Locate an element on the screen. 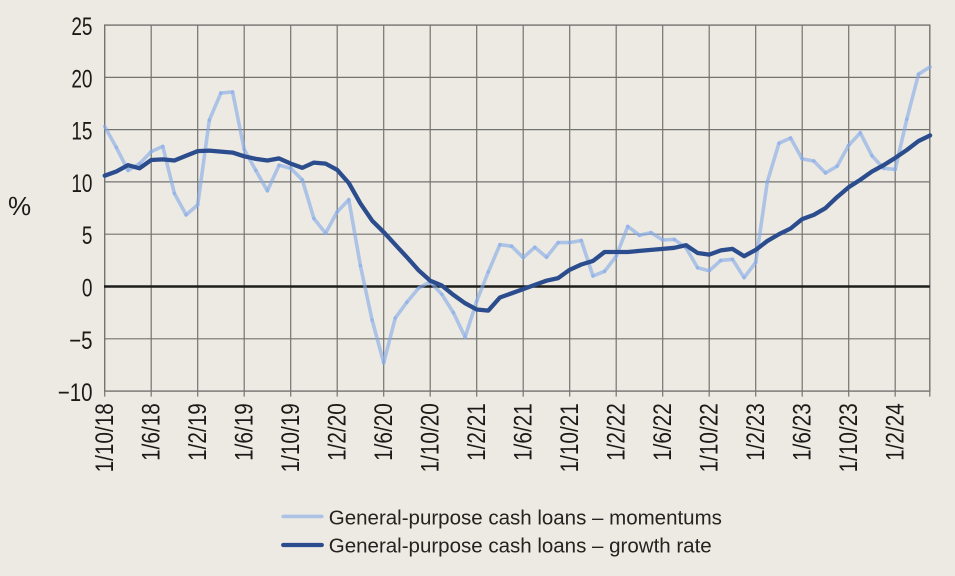 The height and width of the screenshot is (576, 955). svg-text: −10 is located at coordinates (75, 392).